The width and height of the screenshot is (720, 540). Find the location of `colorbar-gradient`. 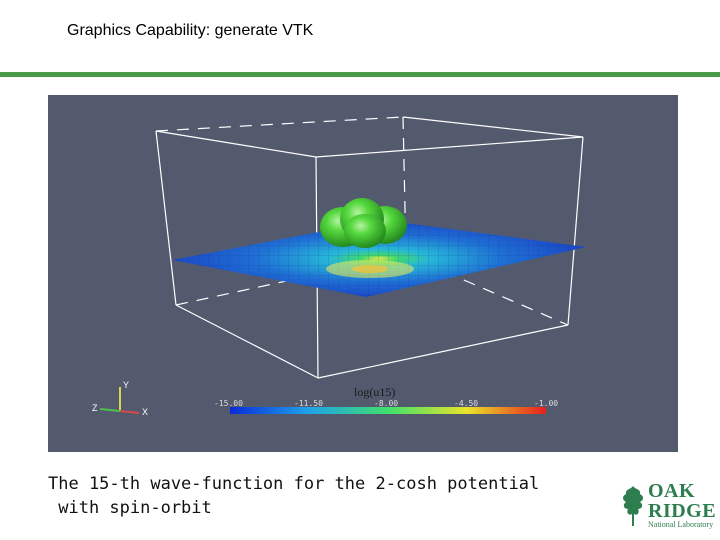

colorbar-gradient is located at coordinates (388, 410).